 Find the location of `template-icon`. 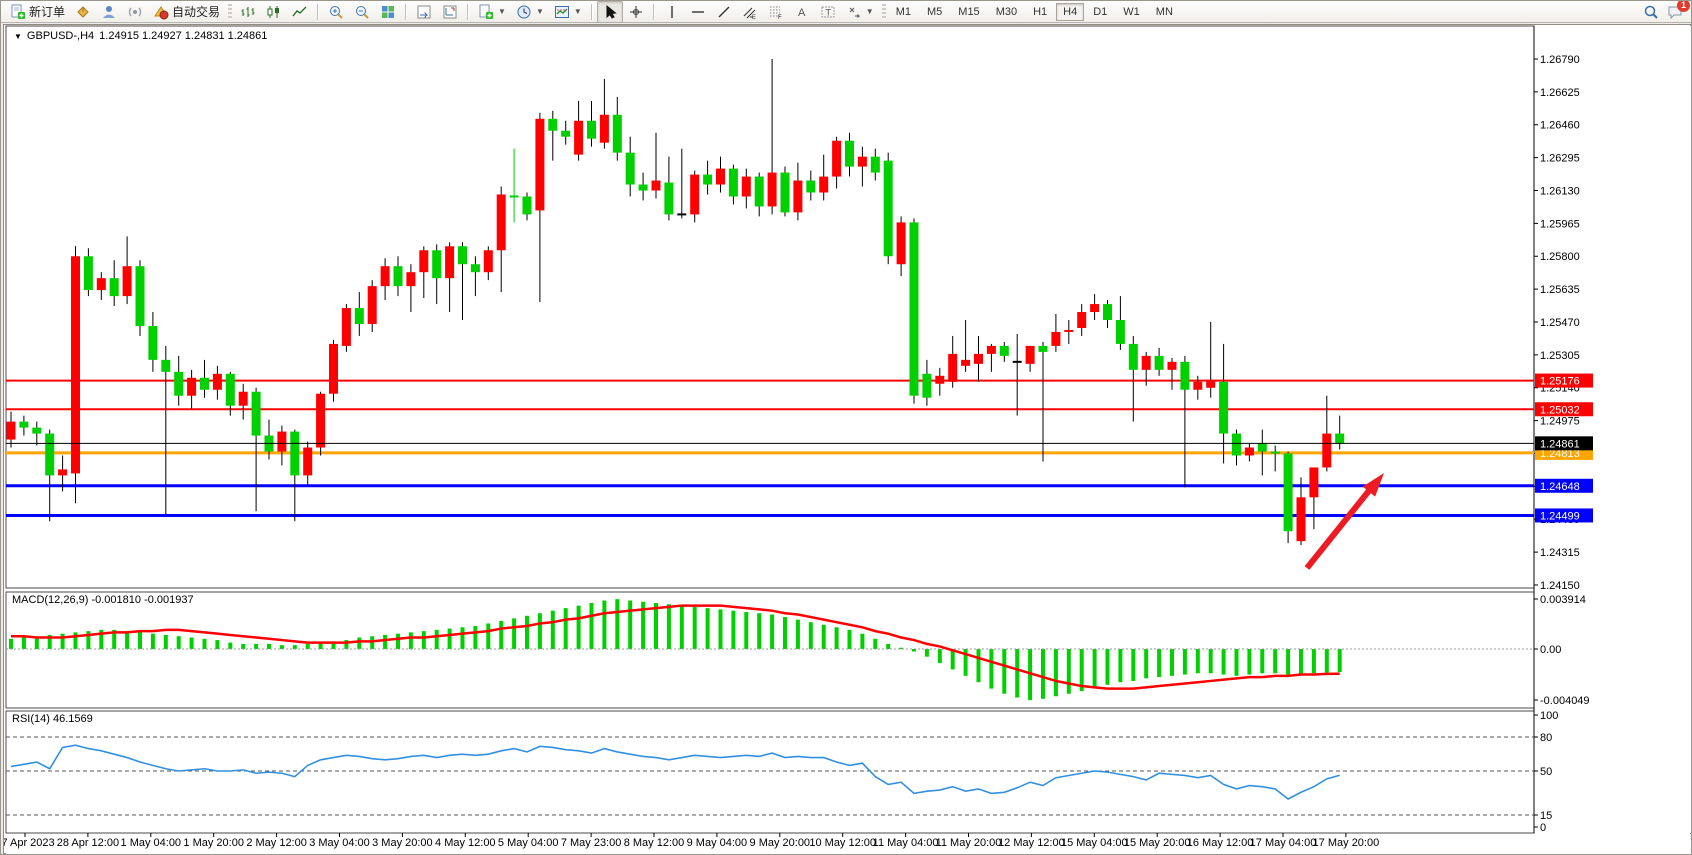

template-icon is located at coordinates (561, 11).